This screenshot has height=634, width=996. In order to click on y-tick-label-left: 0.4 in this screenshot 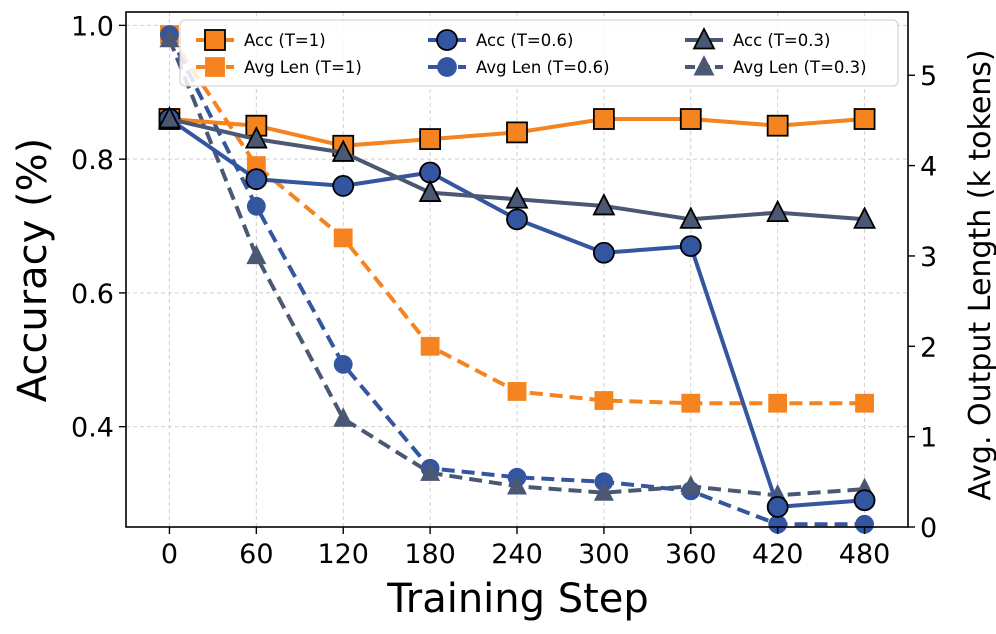, I will do `click(92, 428)`.